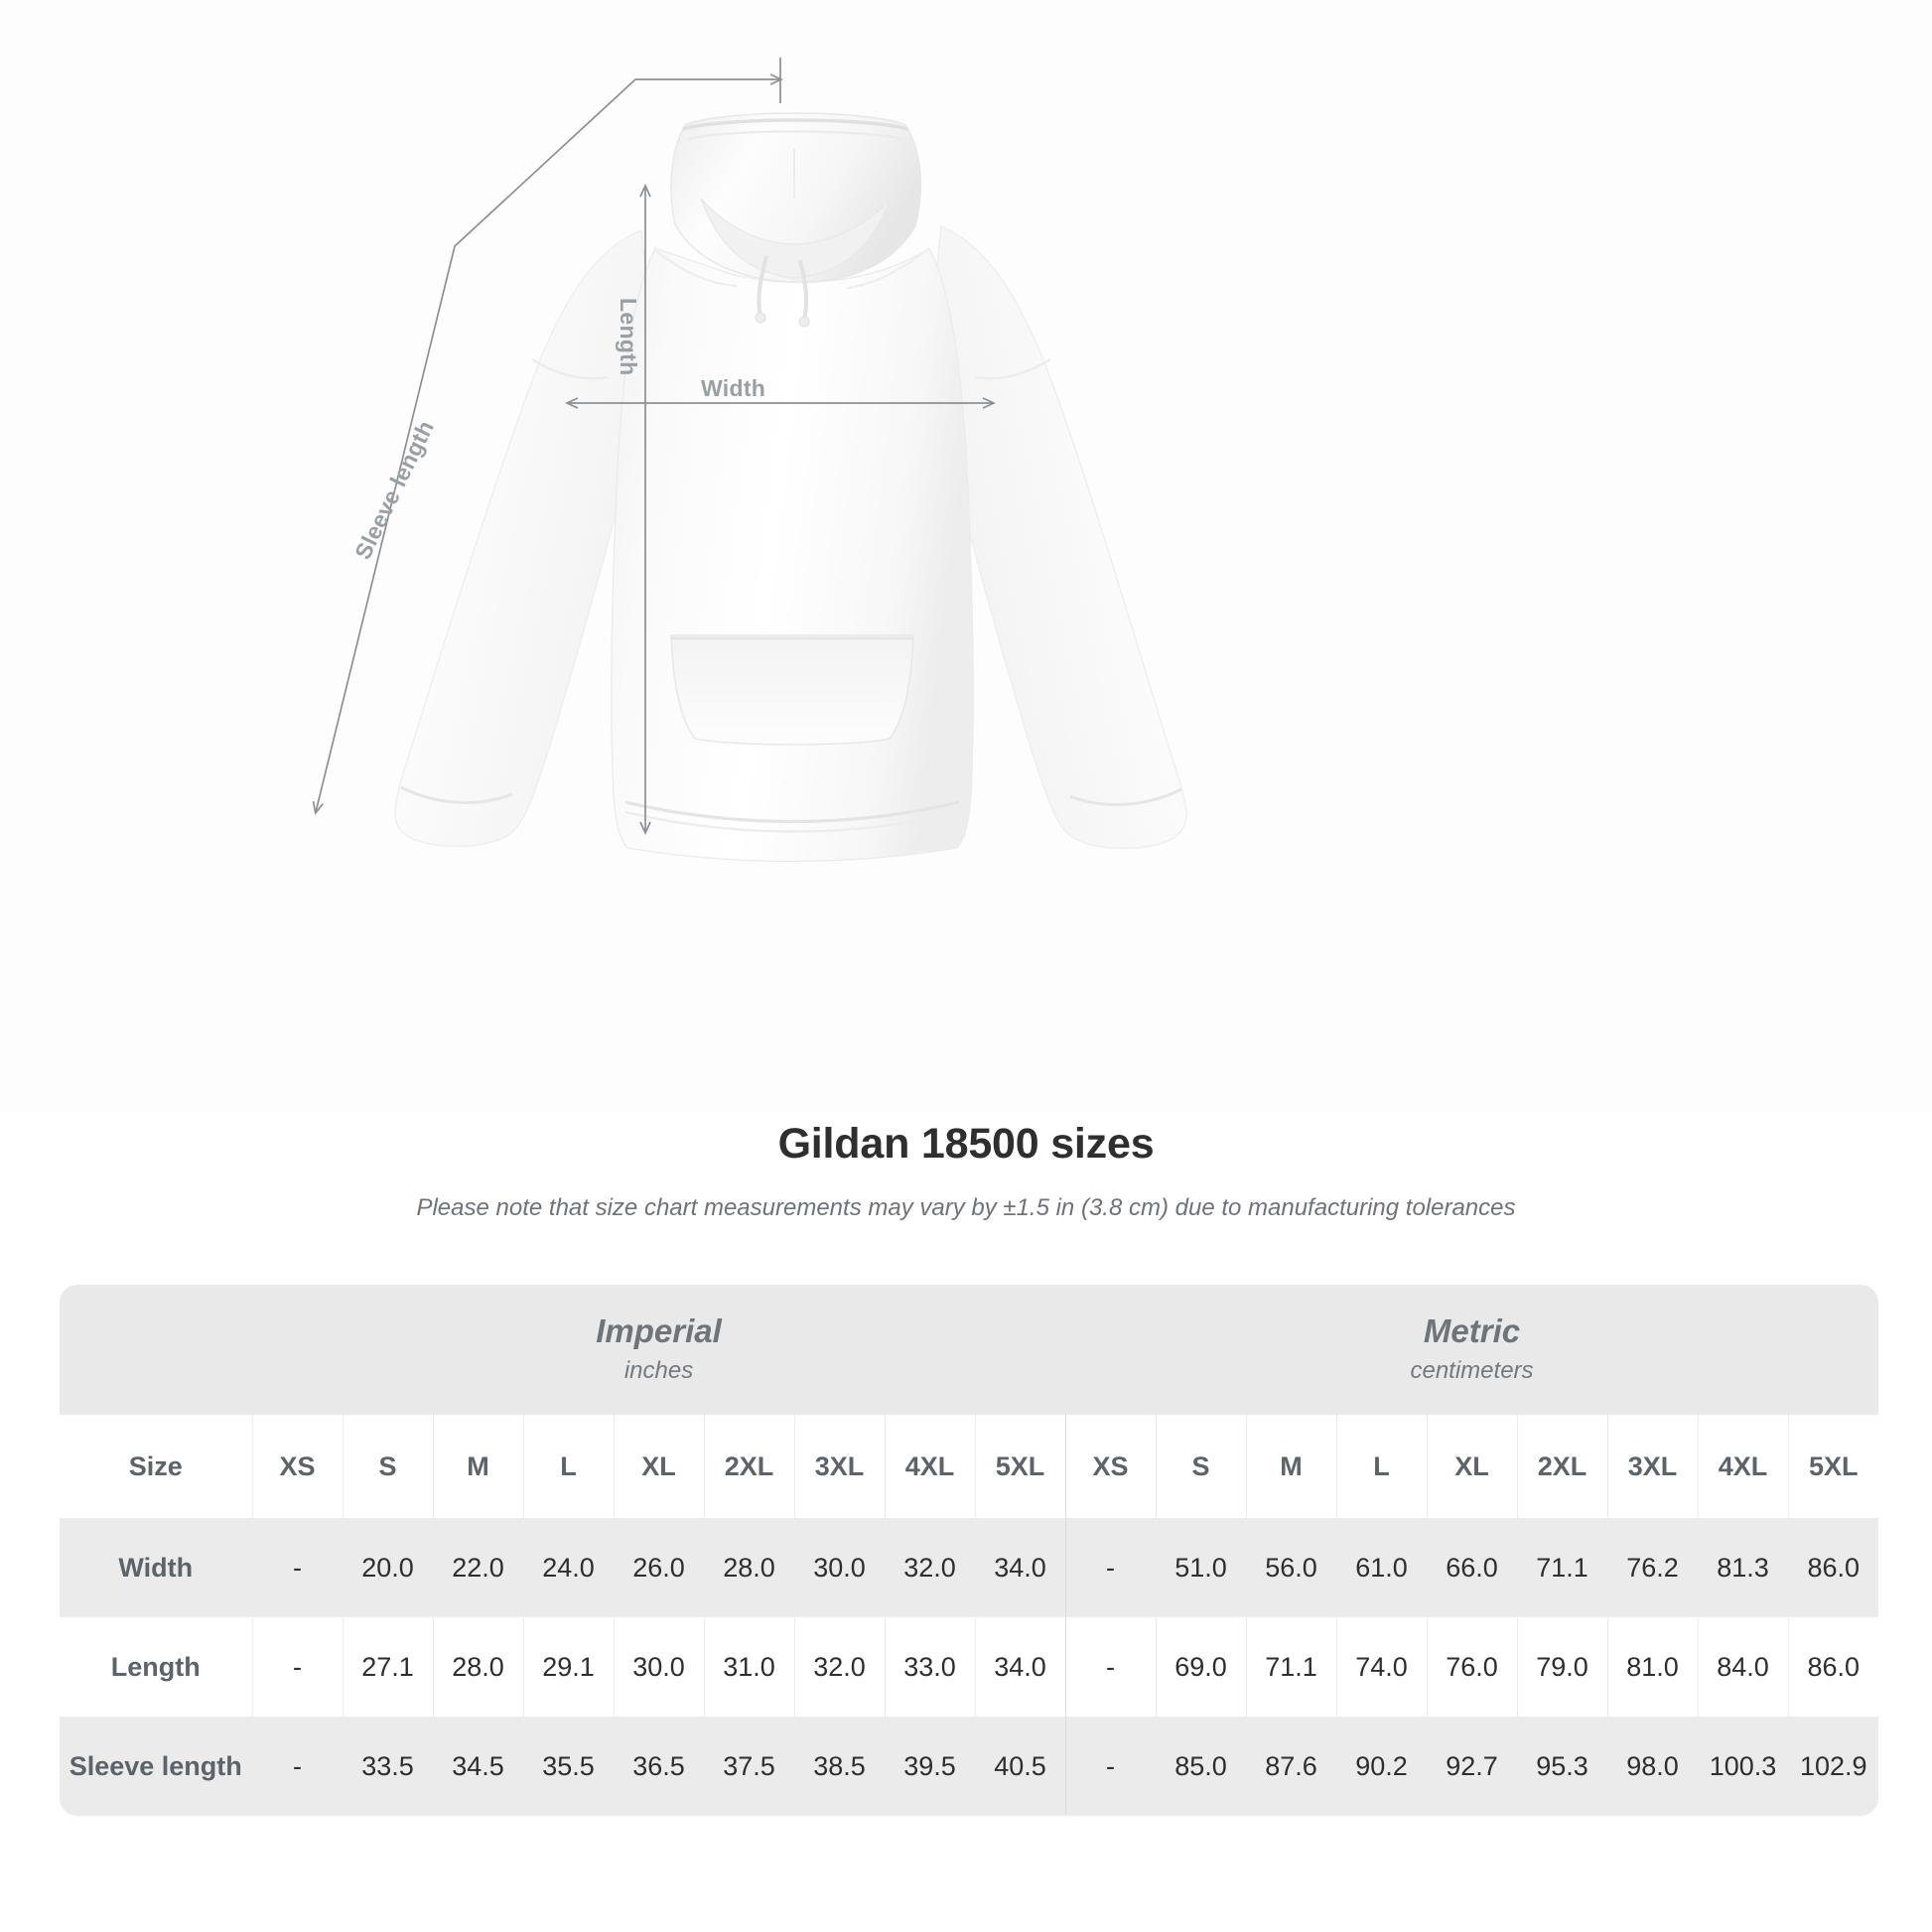 The image size is (1932, 1932). Describe the element at coordinates (1562, 1767) in the screenshot. I see `cell-sleeve-metric-2xl: 95.3` at that location.